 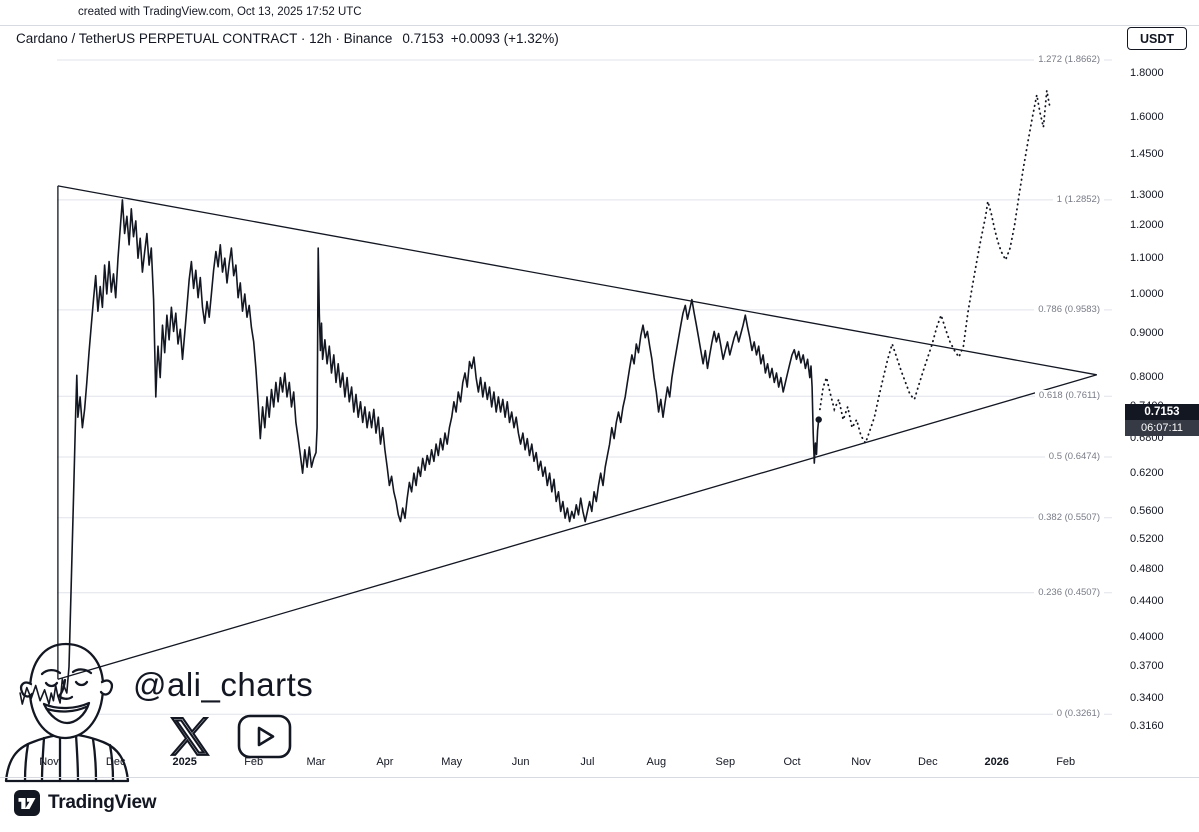 I want to click on badge-price: 0.7153, so click(x=1162, y=411).